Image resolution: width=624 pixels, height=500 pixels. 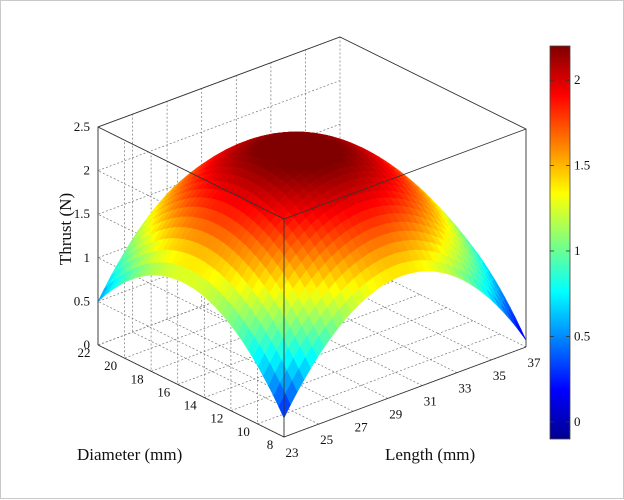 What do you see at coordinates (82, 213) in the screenshot?
I see `z-tick-label: 1.5` at bounding box center [82, 213].